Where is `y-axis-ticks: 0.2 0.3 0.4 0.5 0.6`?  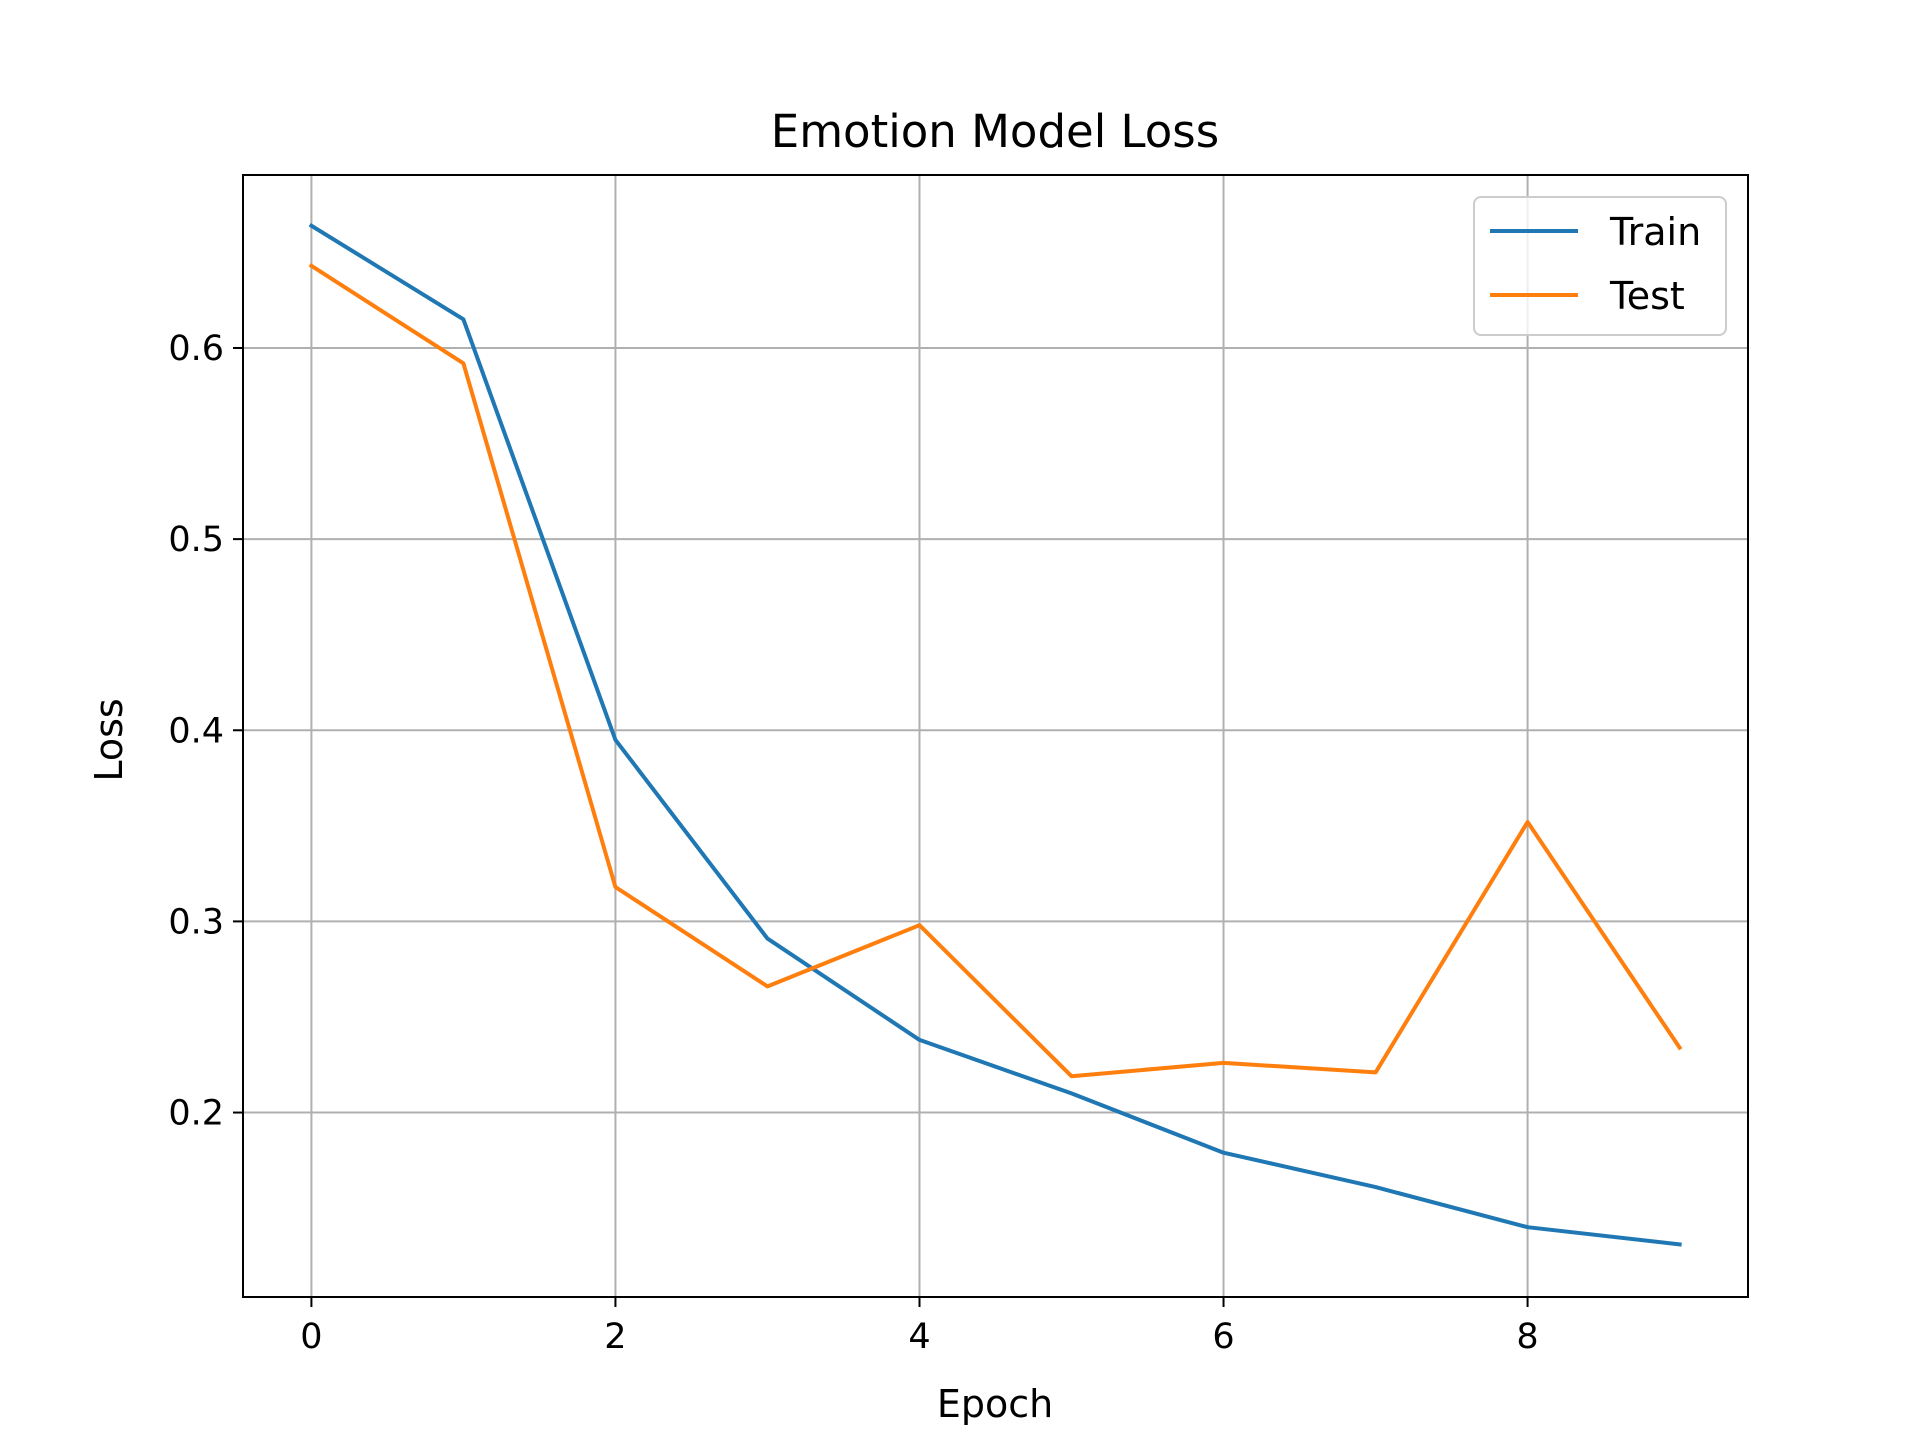 y-axis-ticks: 0.2 0.3 0.4 0.5 0.6 is located at coordinates (205, 731).